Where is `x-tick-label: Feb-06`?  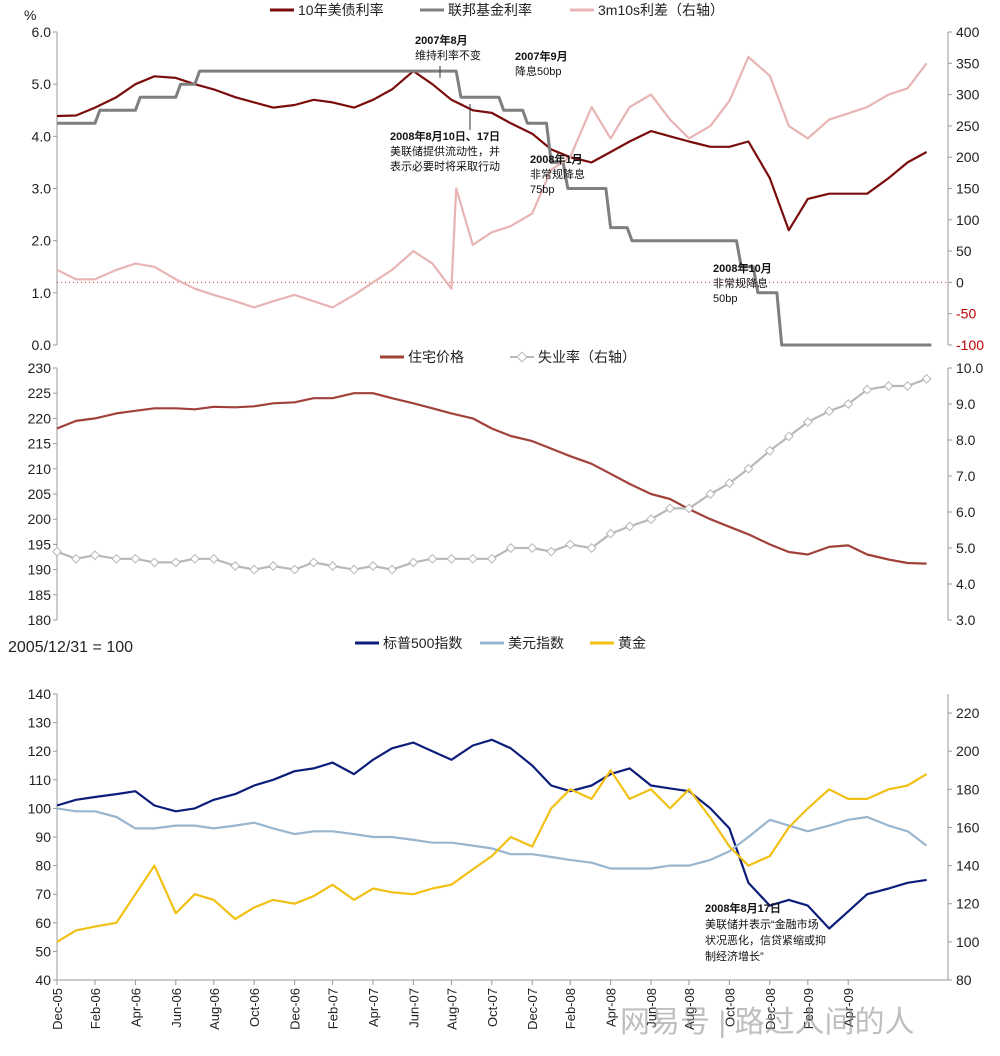 x-tick-label: Feb-06 is located at coordinates (95, 1008).